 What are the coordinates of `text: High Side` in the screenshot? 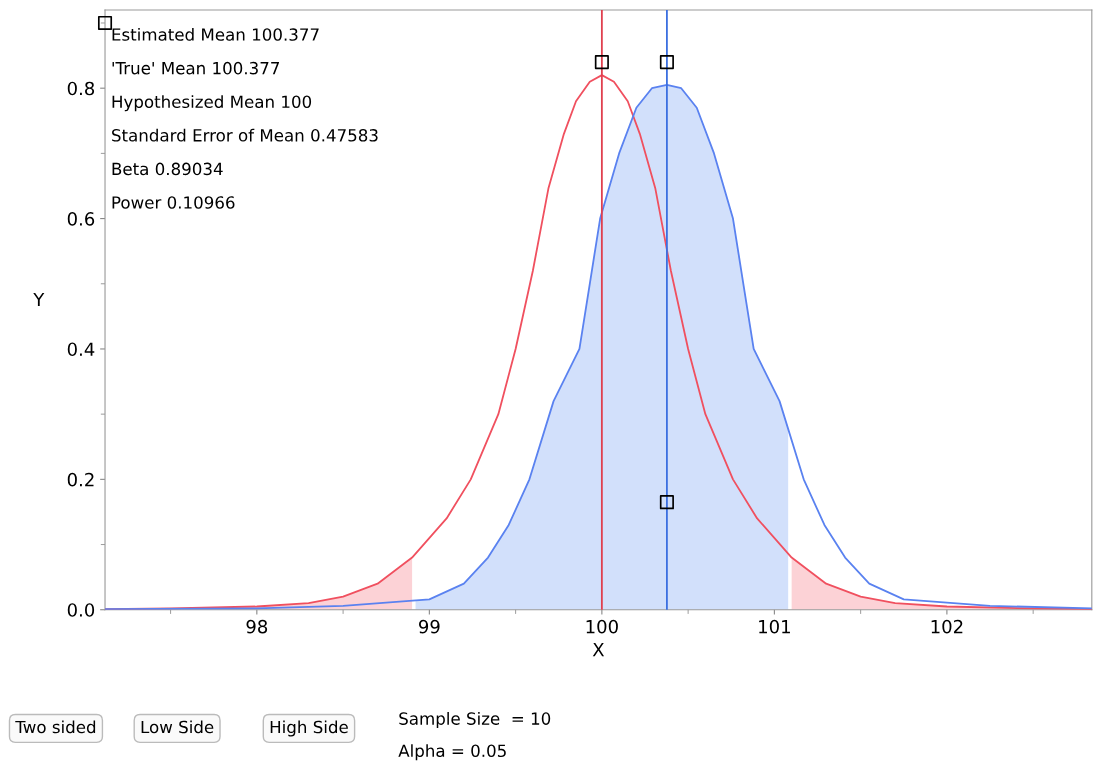 It's located at (309, 728).